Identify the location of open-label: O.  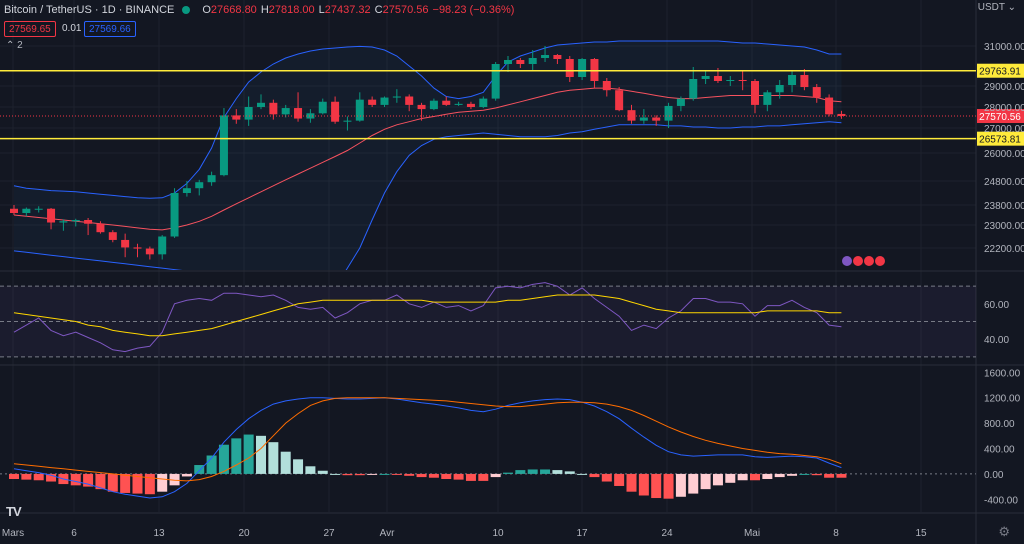
(206, 10).